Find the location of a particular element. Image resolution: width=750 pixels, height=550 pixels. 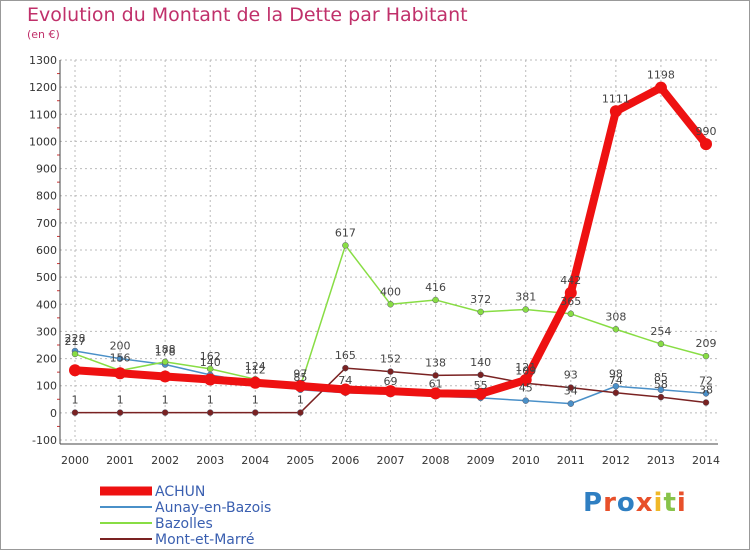

data-label: 372 is located at coordinates (480, 299).